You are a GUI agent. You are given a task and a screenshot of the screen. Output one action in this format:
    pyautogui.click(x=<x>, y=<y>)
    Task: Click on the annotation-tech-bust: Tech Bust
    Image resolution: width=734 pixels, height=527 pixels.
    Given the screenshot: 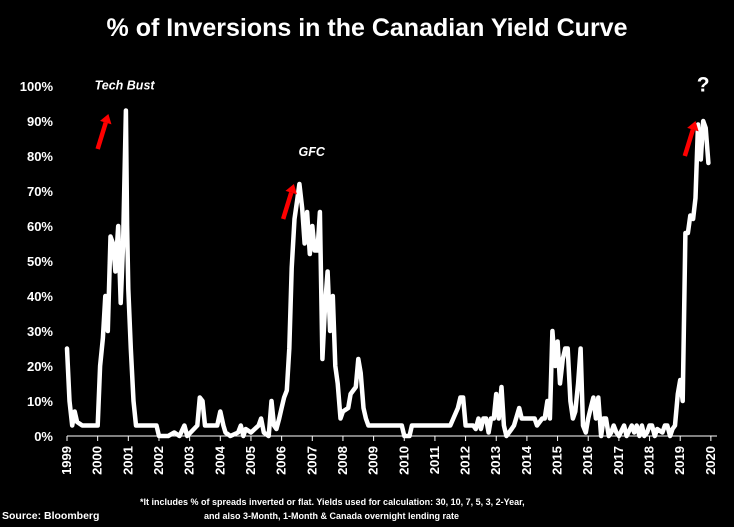 What is the action you would take?
    pyautogui.click(x=125, y=86)
    